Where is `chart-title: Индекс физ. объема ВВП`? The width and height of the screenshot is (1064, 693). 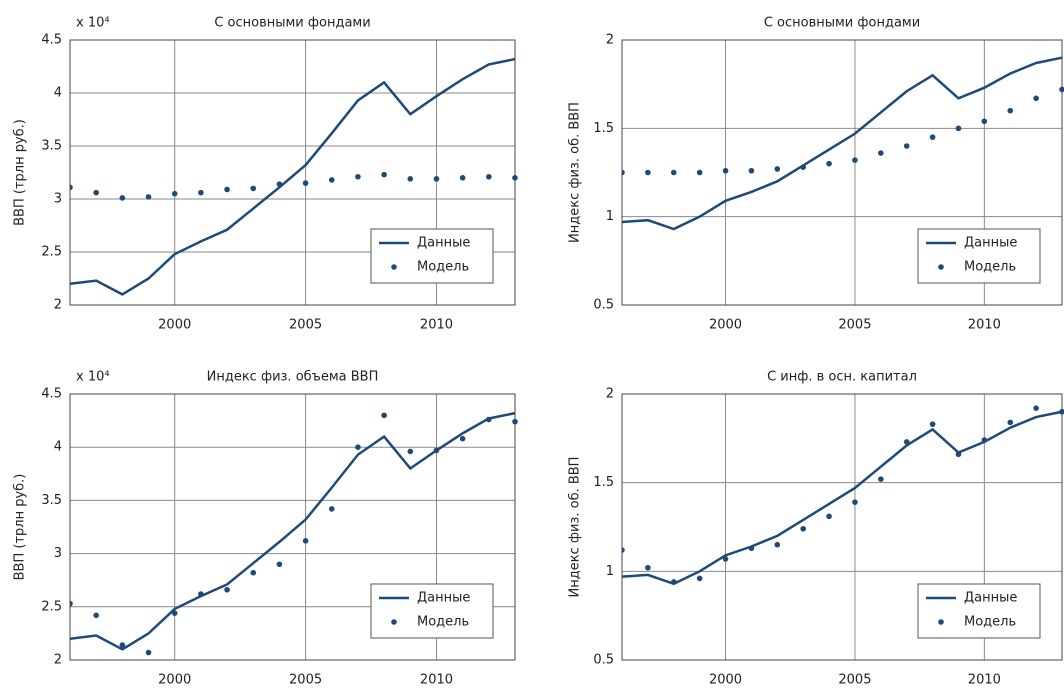
chart-title: Индекс физ. объема ВВП is located at coordinates (293, 377).